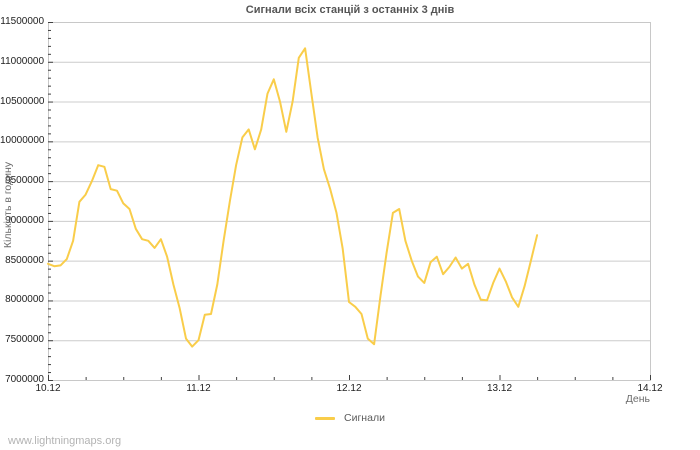 The width and height of the screenshot is (700, 450). What do you see at coordinates (650, 388) in the screenshot?
I see `x-tick-label: 14.12` at bounding box center [650, 388].